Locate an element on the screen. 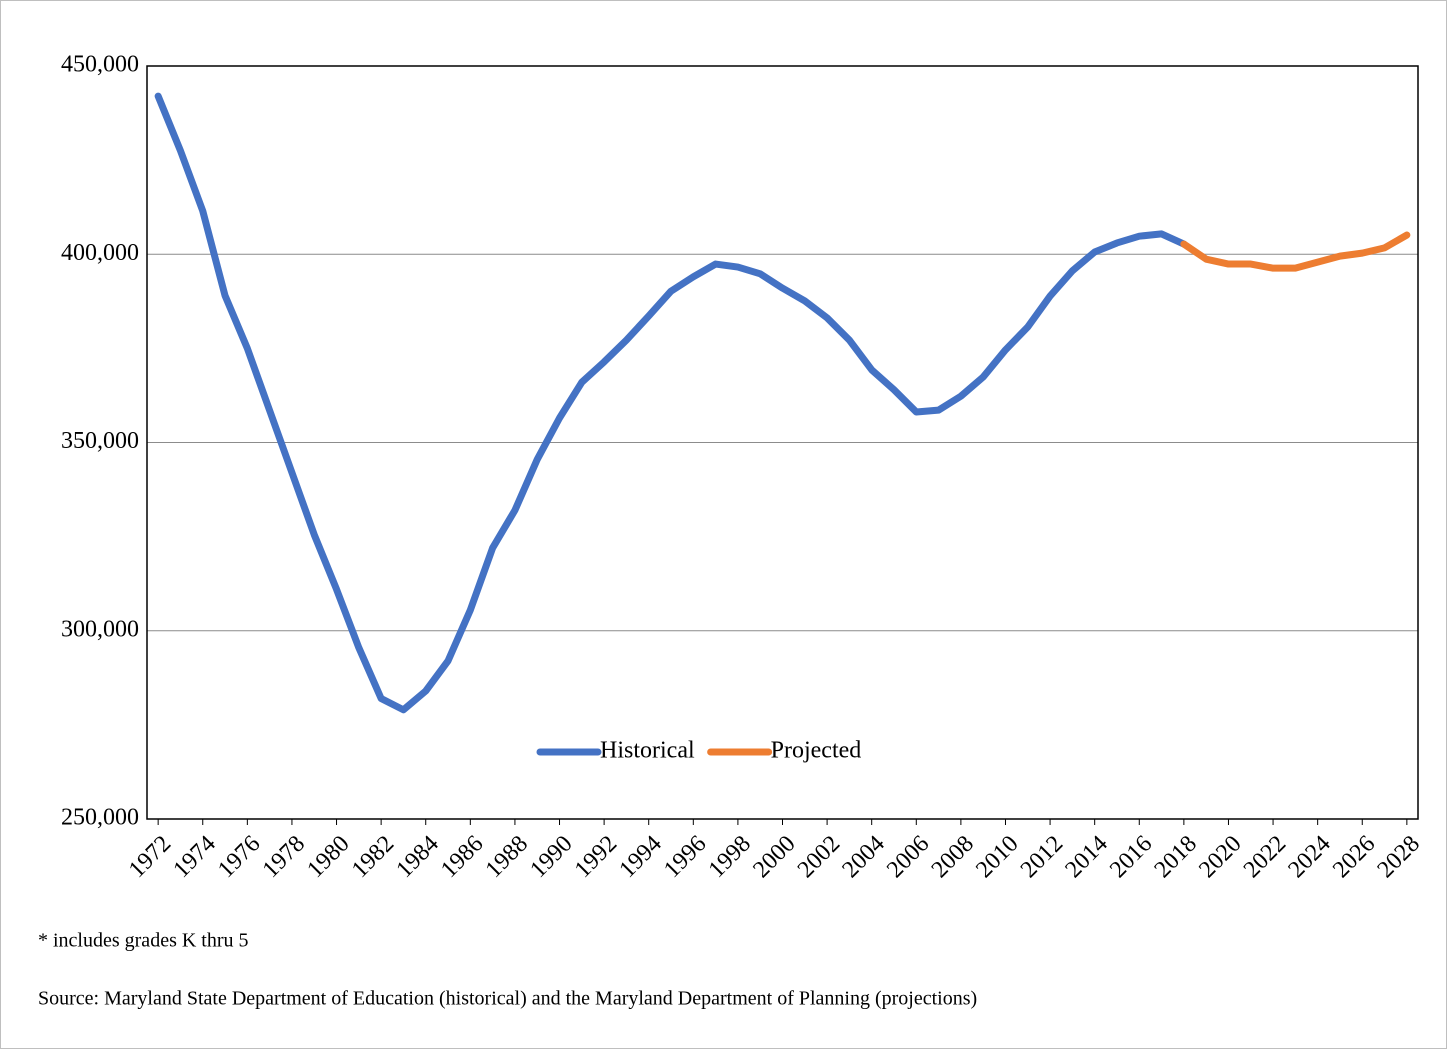 The height and width of the screenshot is (1049, 1447). footnote: * includes grades K thru 5 is located at coordinates (143, 941).